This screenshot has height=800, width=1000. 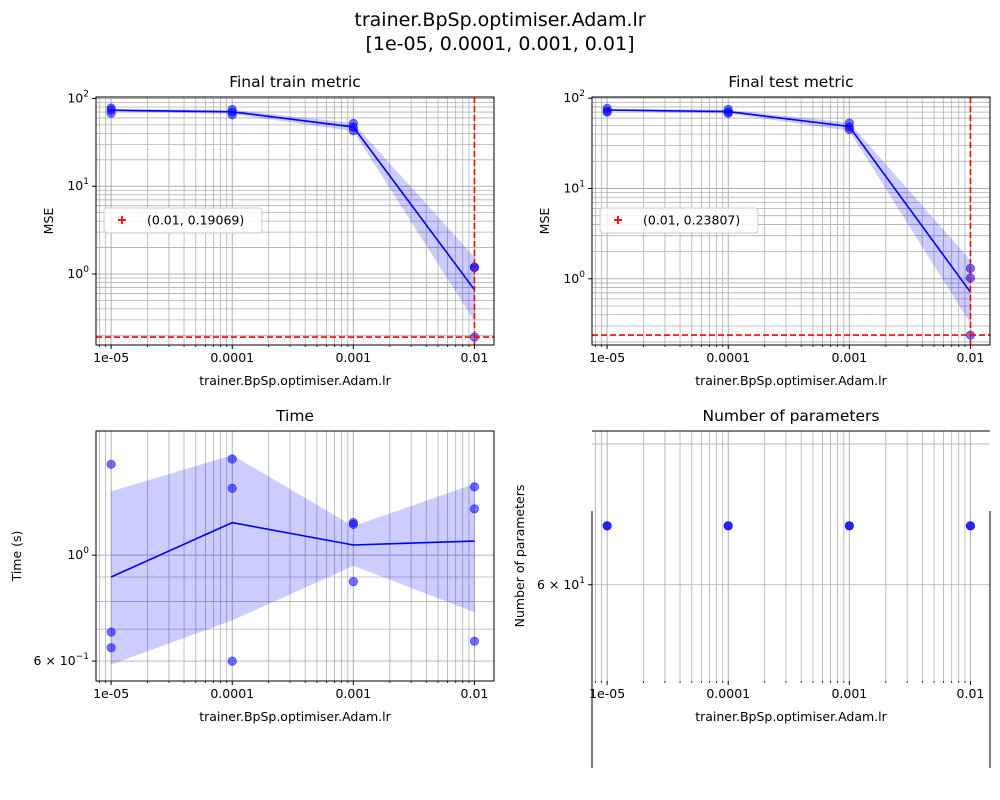 I want to click on train-axes-frame, so click(x=295, y=221).